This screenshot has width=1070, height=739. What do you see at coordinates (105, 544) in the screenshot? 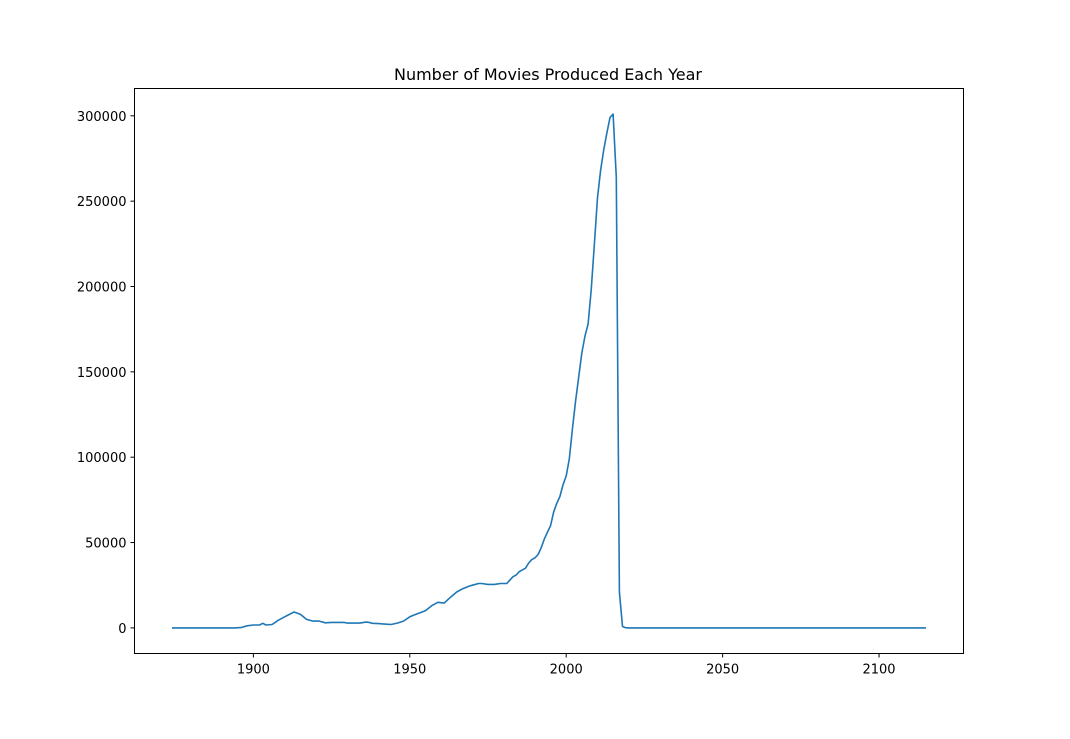
I see `y-tick-label: 50000` at bounding box center [105, 544].